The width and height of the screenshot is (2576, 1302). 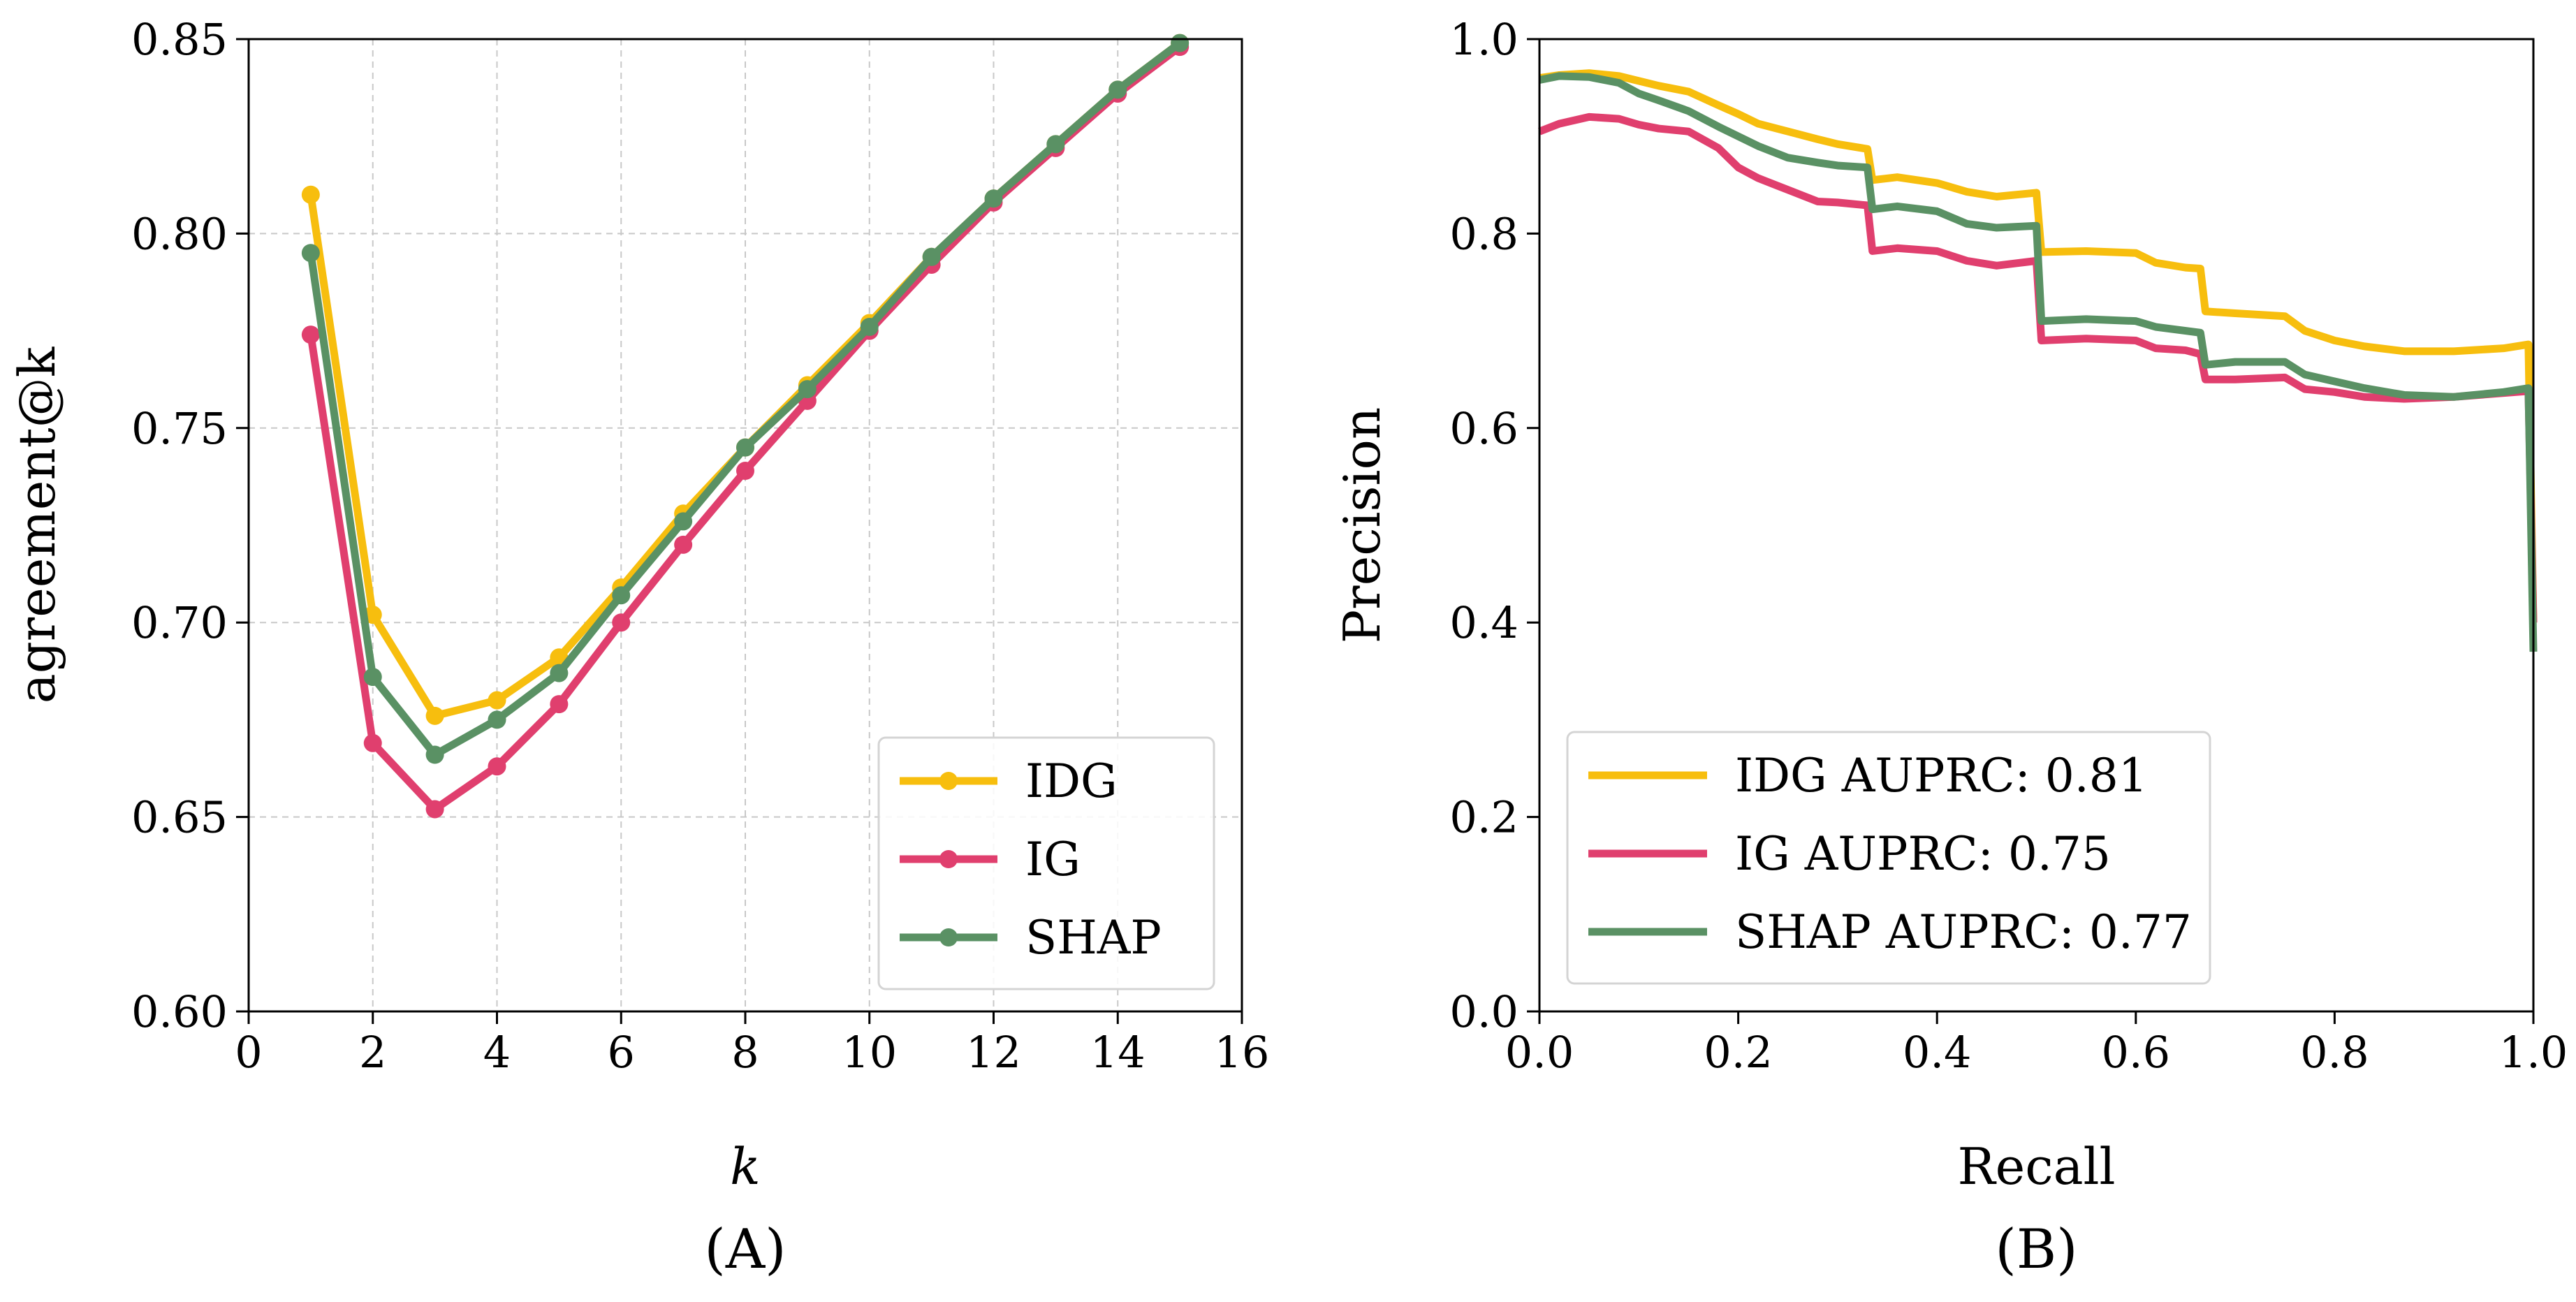 What do you see at coordinates (497, 1052) in the screenshot?
I see `panel-a-x-tick-label: 4` at bounding box center [497, 1052].